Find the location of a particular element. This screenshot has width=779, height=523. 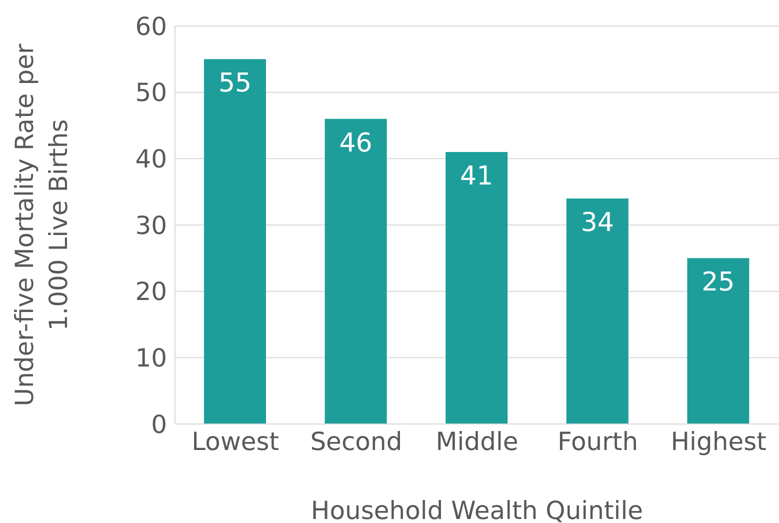

y-axis-title: Under-five Mortality Rate per 1.000 Live Births is located at coordinates (41, 224).